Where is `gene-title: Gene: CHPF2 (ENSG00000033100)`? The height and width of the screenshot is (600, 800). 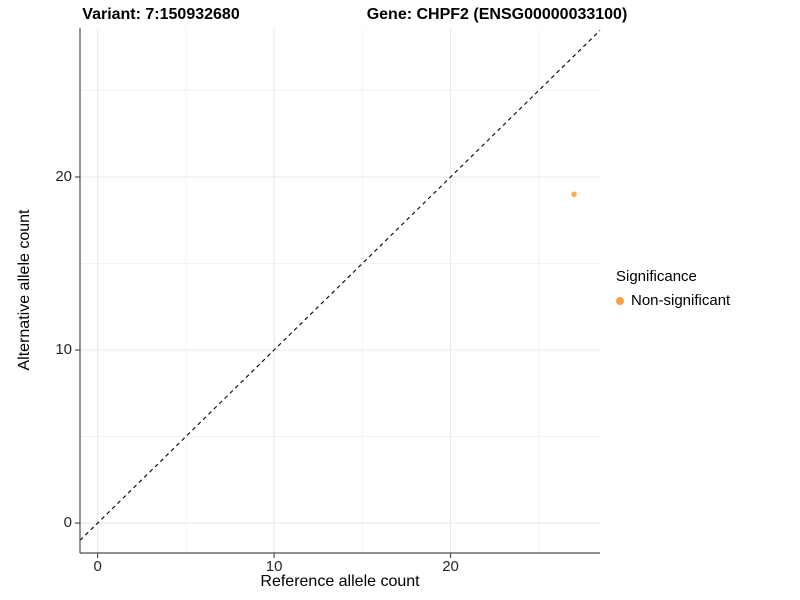 gene-title: Gene: CHPF2 (ENSG00000033100) is located at coordinates (497, 14).